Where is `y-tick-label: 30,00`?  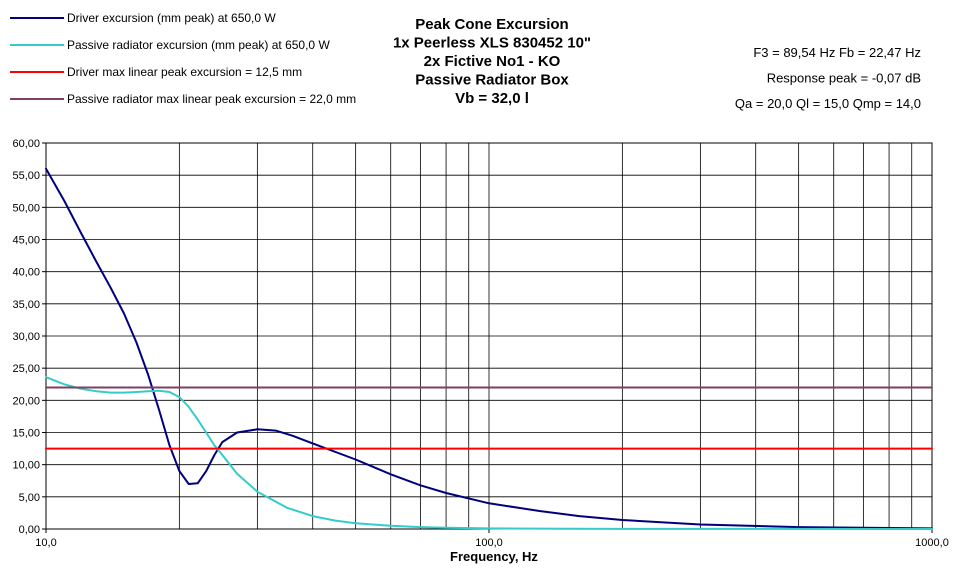
y-tick-label: 30,00 is located at coordinates (26, 337).